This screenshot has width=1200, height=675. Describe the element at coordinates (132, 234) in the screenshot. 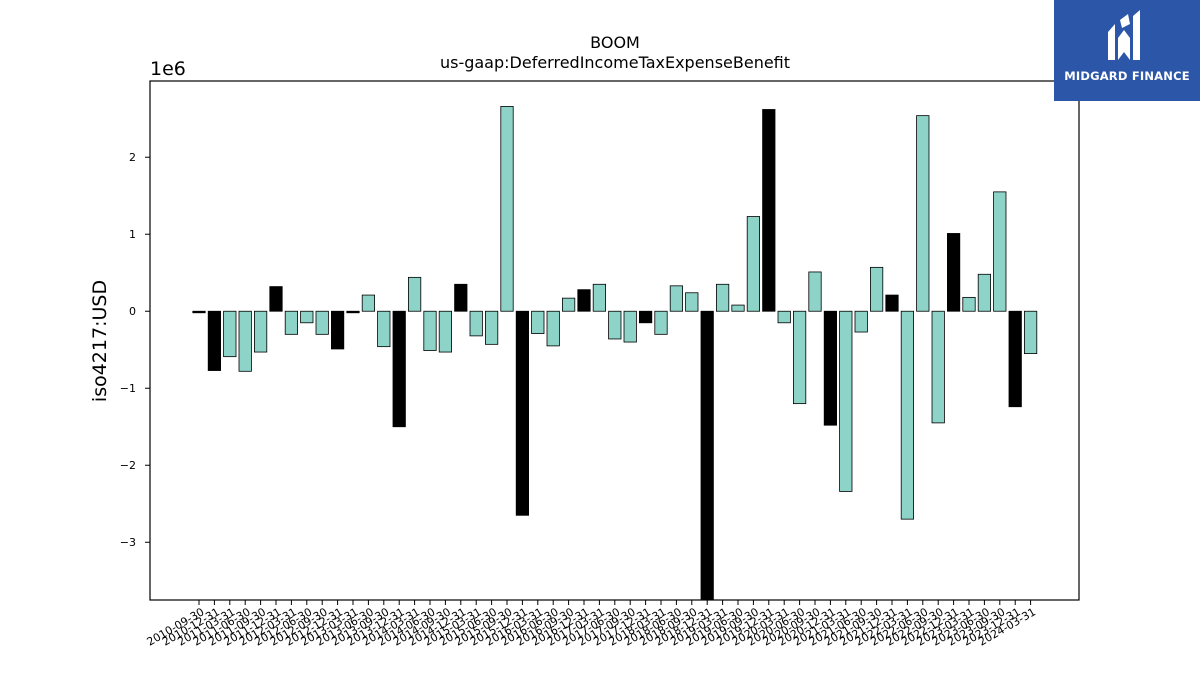

I see `y-tick-label: 1` at that location.